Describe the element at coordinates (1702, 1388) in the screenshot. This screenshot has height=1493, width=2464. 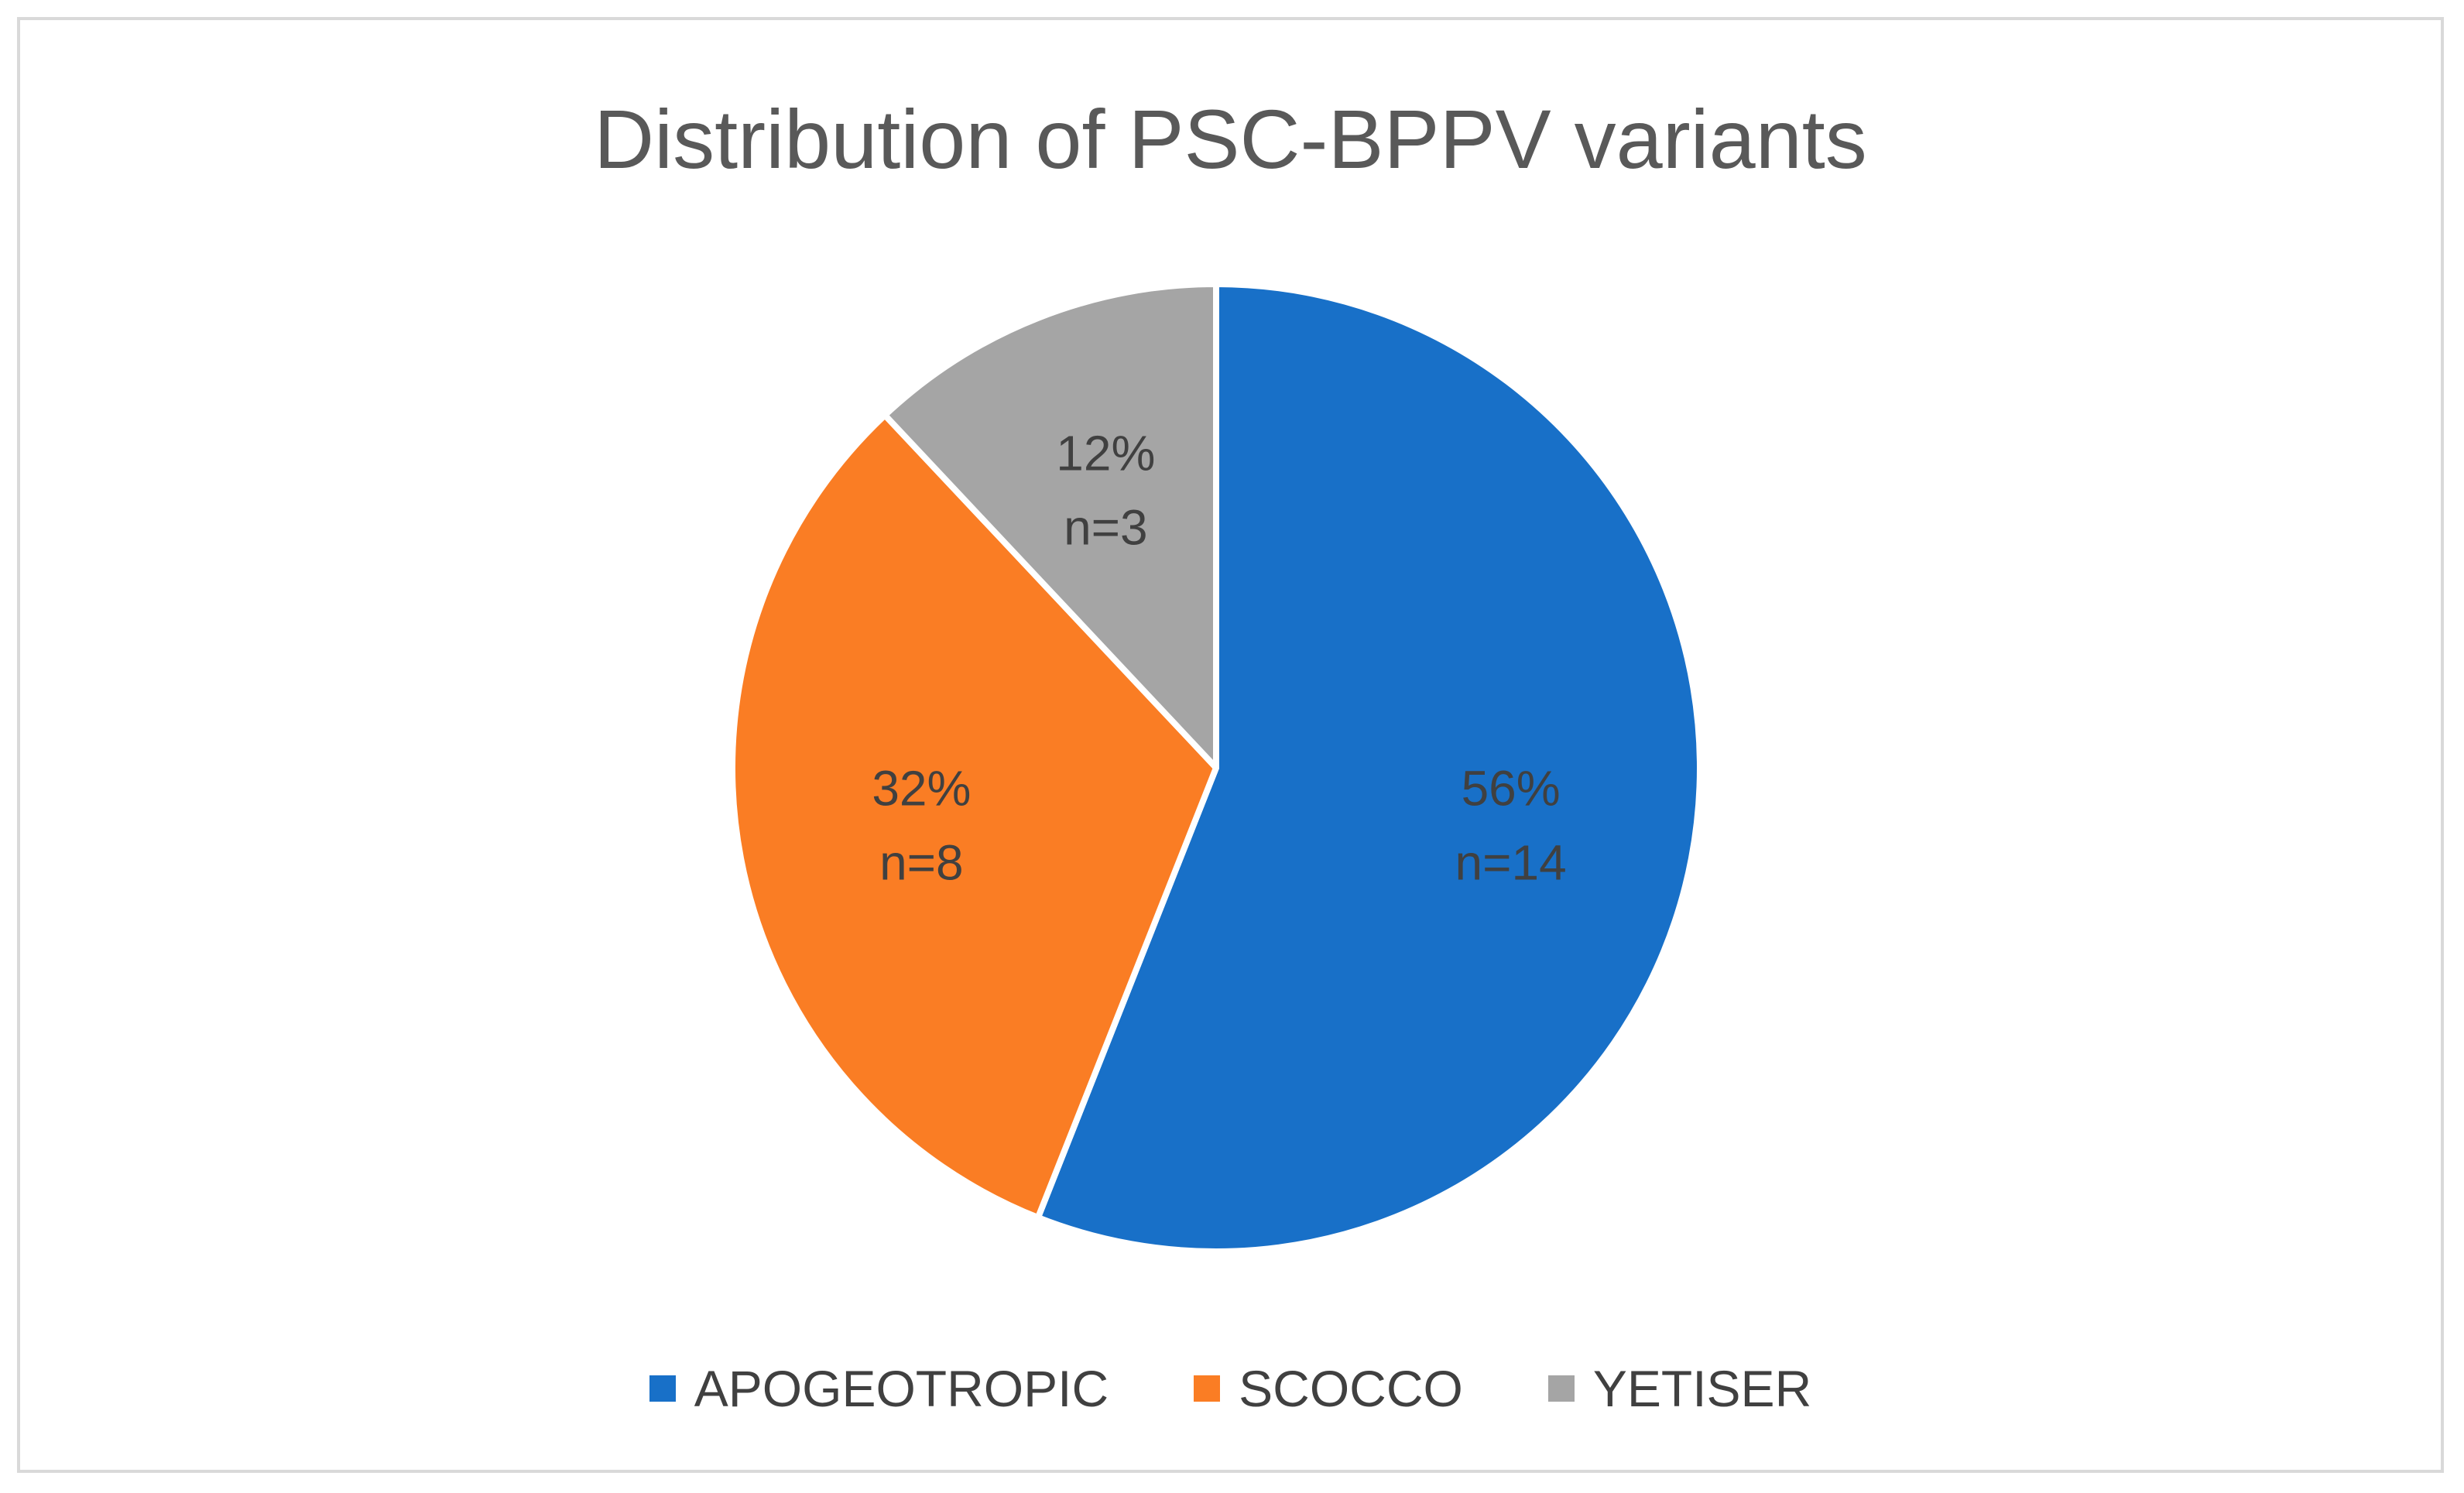
I see `legend-label: YETISER` at that location.